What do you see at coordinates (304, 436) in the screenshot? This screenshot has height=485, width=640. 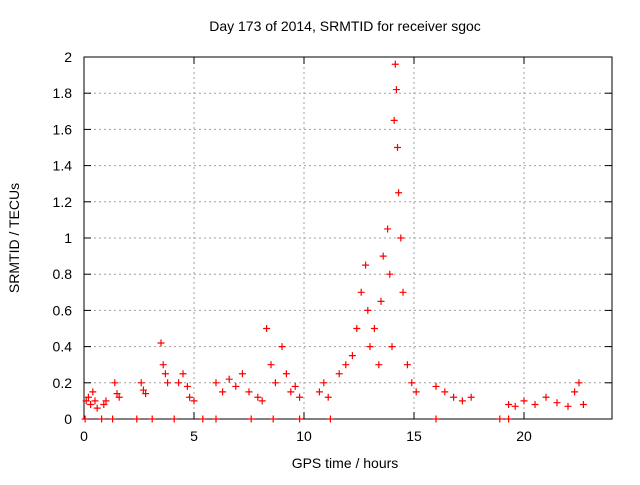 I see `x-tick-label: 10` at bounding box center [304, 436].